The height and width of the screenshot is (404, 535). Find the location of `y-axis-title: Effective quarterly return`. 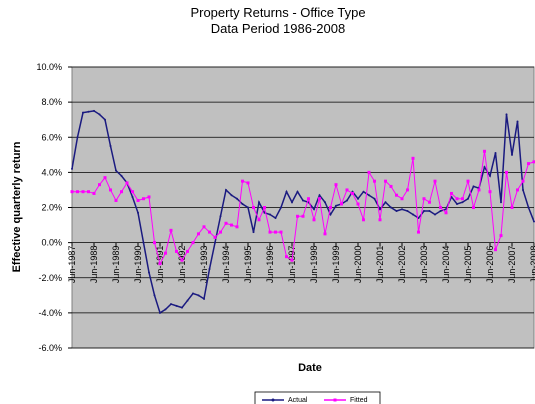

y-axis-title: Effective quarterly return is located at coordinates (17, 206).